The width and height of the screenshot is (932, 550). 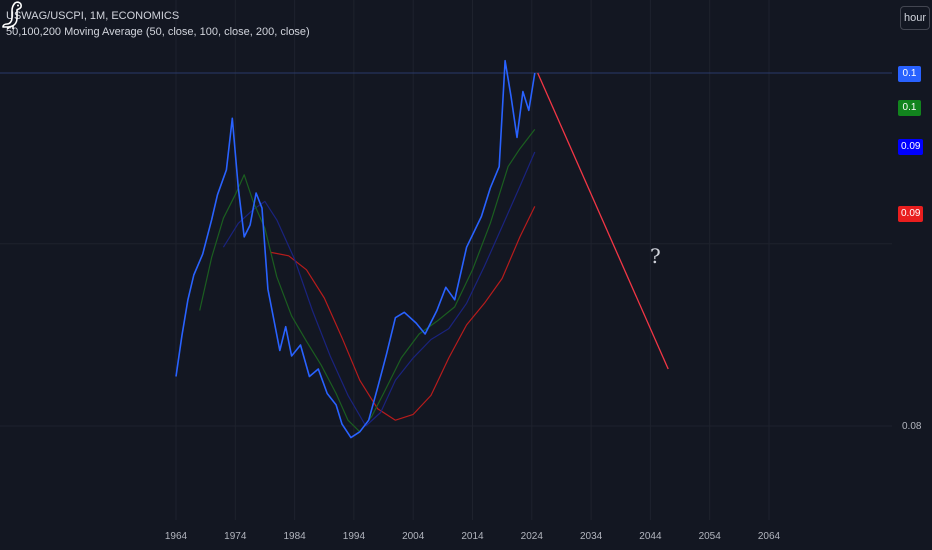 I want to click on x-tick-label: 2024, so click(x=531, y=536).